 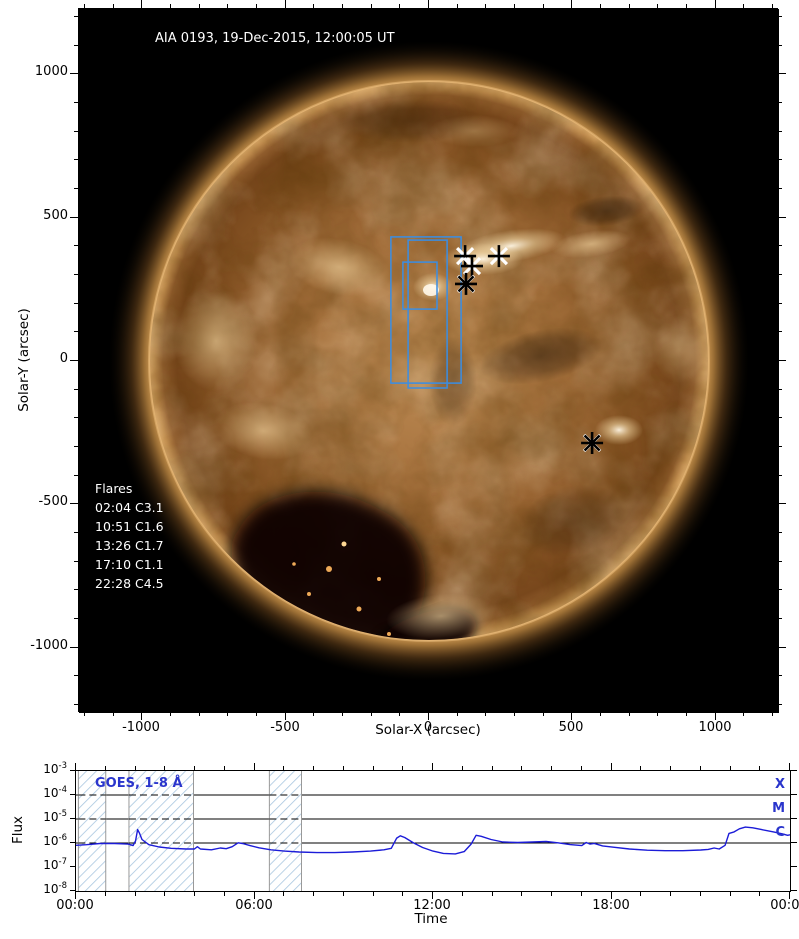 I want to click on goes-flux-chart, so click(x=433, y=831).